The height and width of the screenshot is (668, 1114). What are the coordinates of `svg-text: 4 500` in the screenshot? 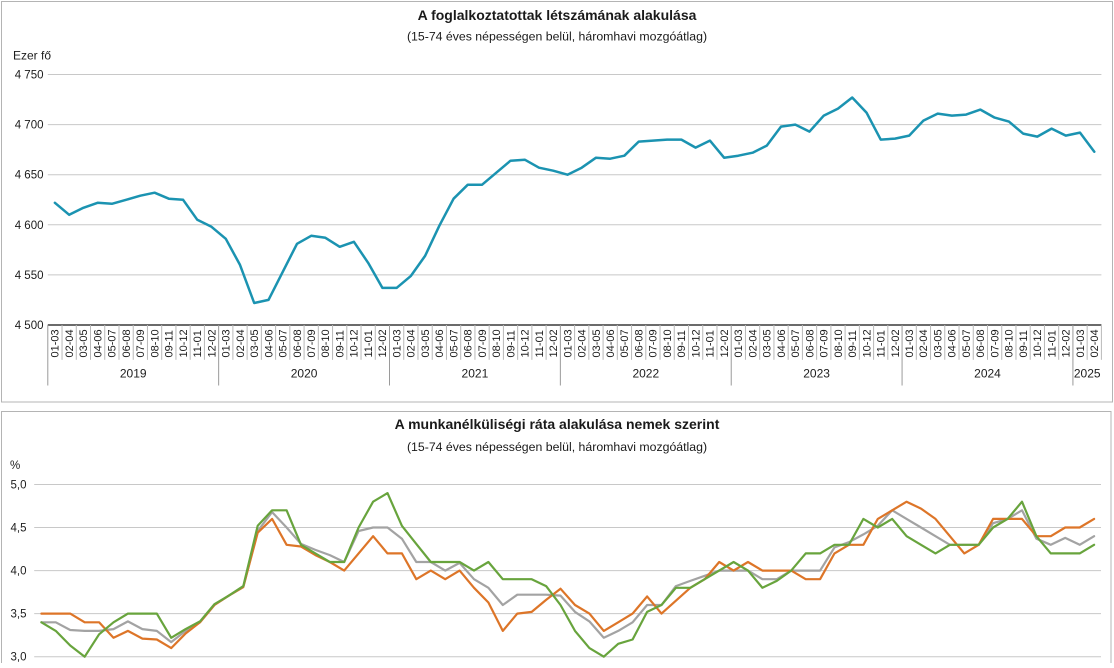 It's located at (29, 326).